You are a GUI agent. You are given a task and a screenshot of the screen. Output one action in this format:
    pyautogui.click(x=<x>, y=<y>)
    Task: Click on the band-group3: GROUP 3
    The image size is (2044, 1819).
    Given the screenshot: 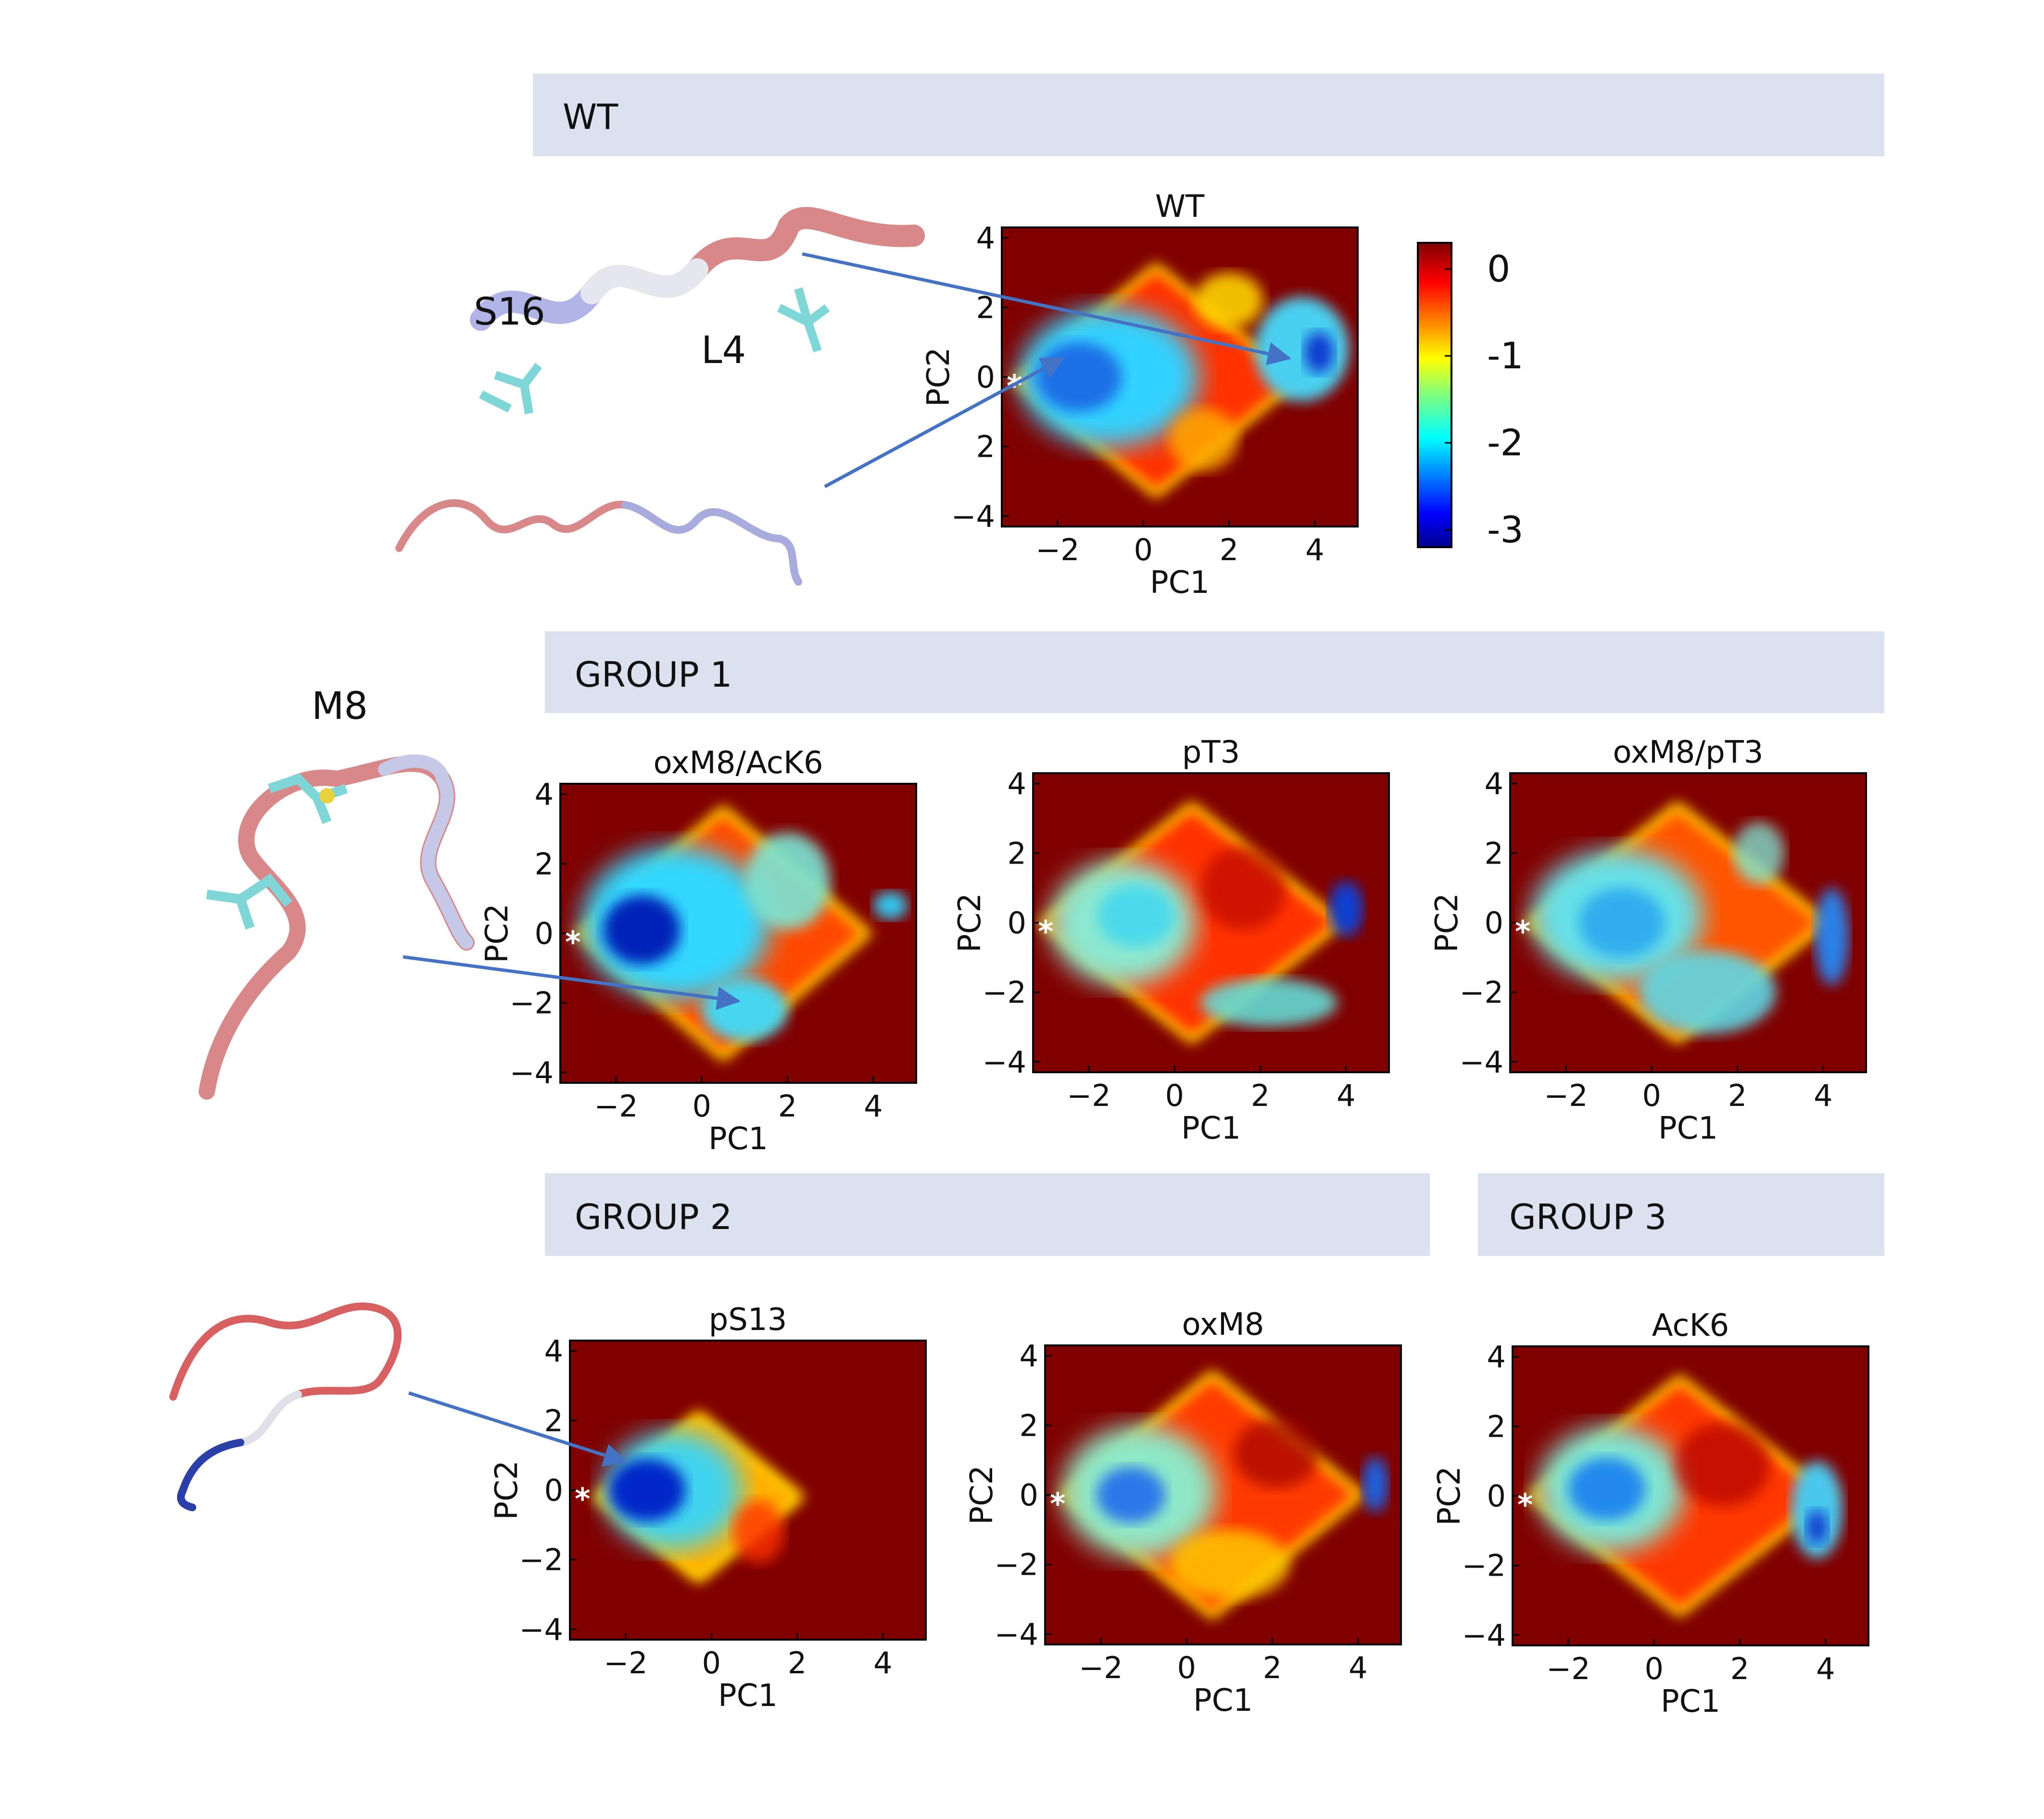 What is the action you would take?
    pyautogui.click(x=1681, y=1215)
    